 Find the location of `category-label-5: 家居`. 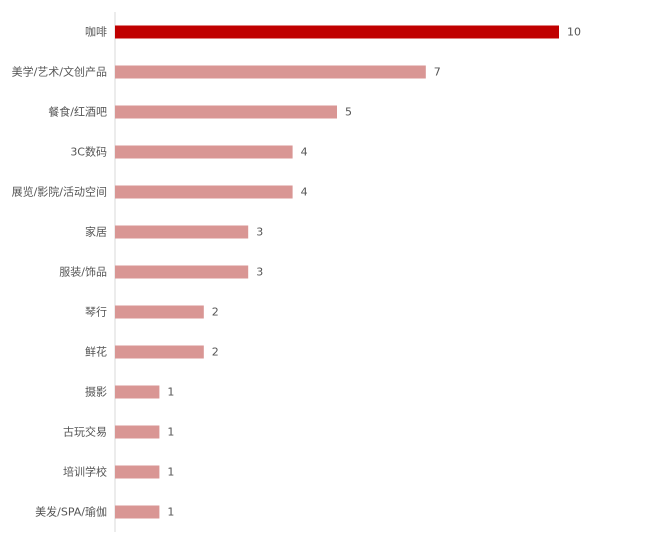

category-label-5: 家居 is located at coordinates (96, 232).